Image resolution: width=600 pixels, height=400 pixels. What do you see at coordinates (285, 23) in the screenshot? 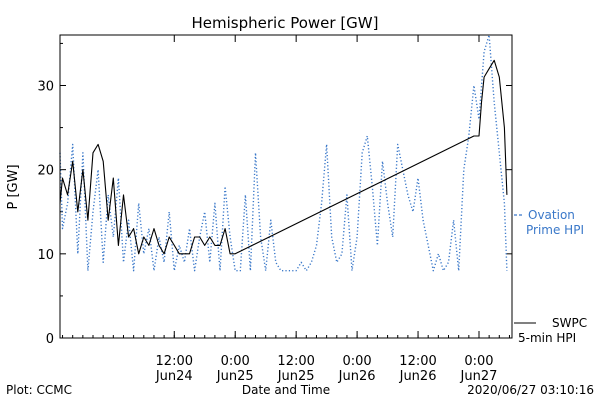
I see `chart-title: Hemispheric Power [GW]` at bounding box center [285, 23].